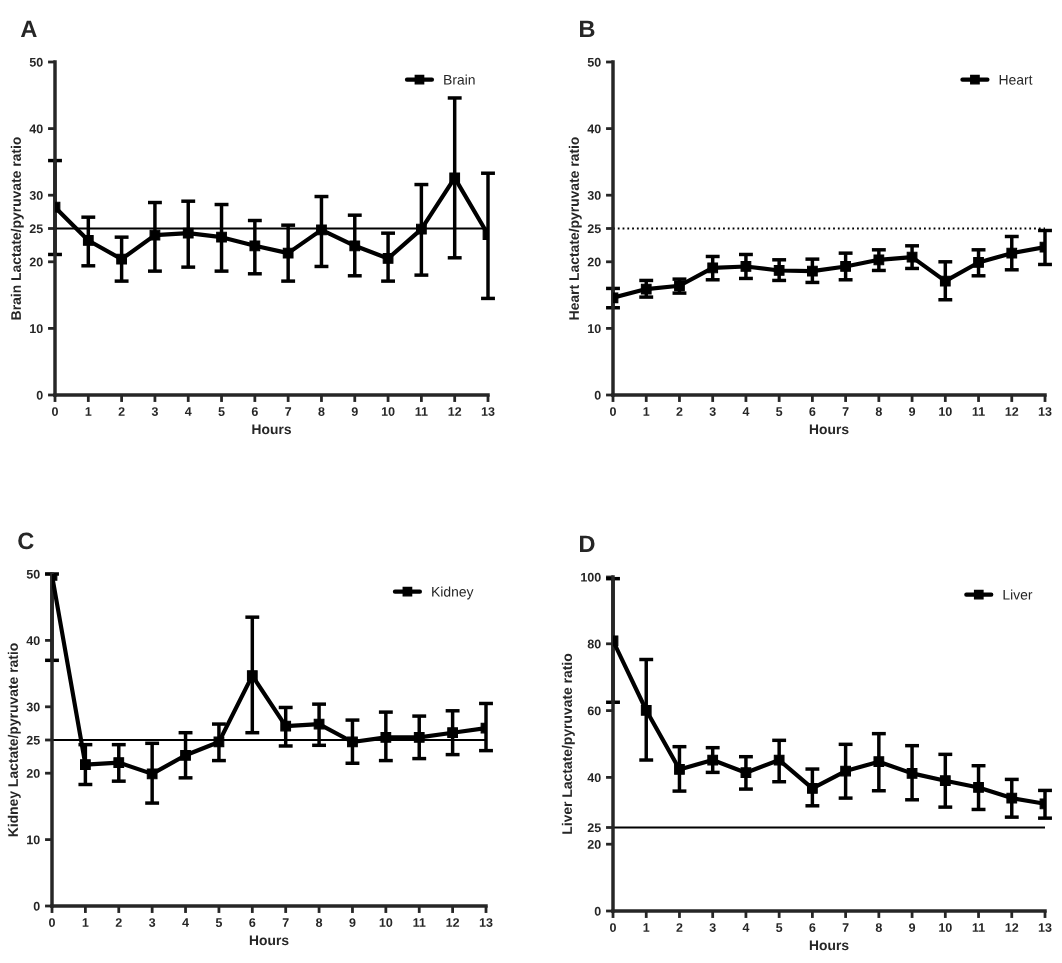 This screenshot has height=963, width=1062. I want to click on y-tick-label: 80, so click(594, 644).